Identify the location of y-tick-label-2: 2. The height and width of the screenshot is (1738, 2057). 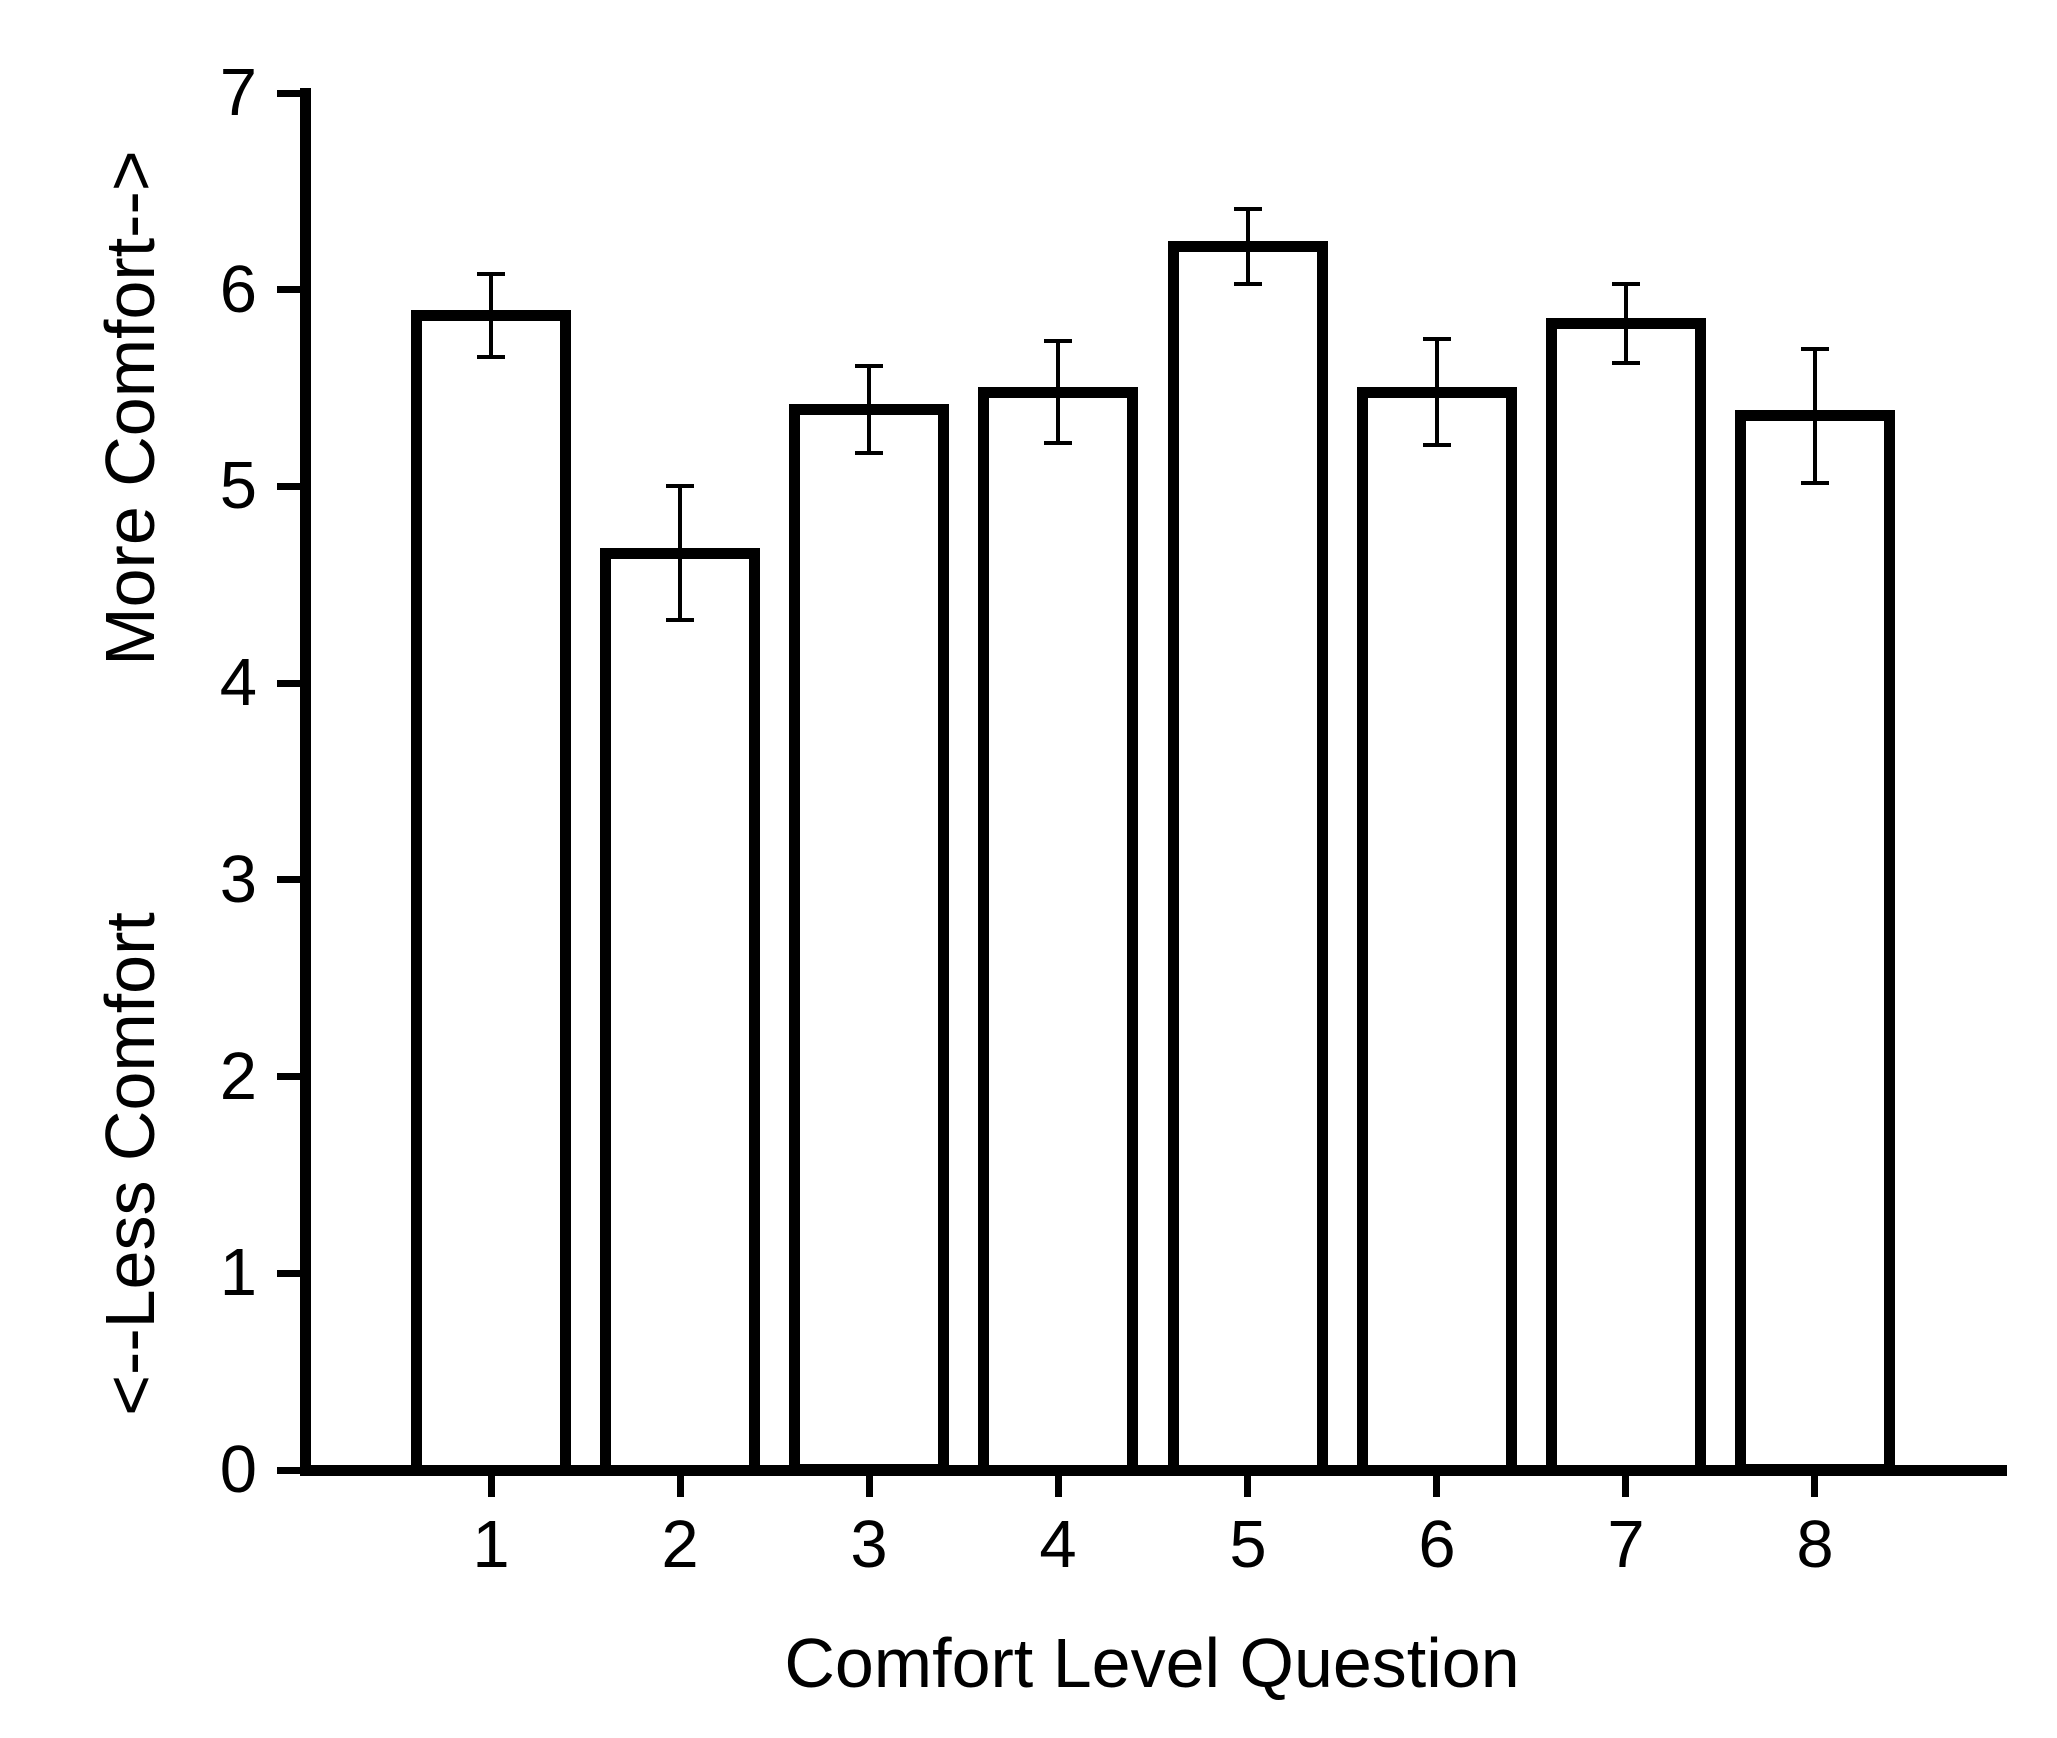
(238, 1076).